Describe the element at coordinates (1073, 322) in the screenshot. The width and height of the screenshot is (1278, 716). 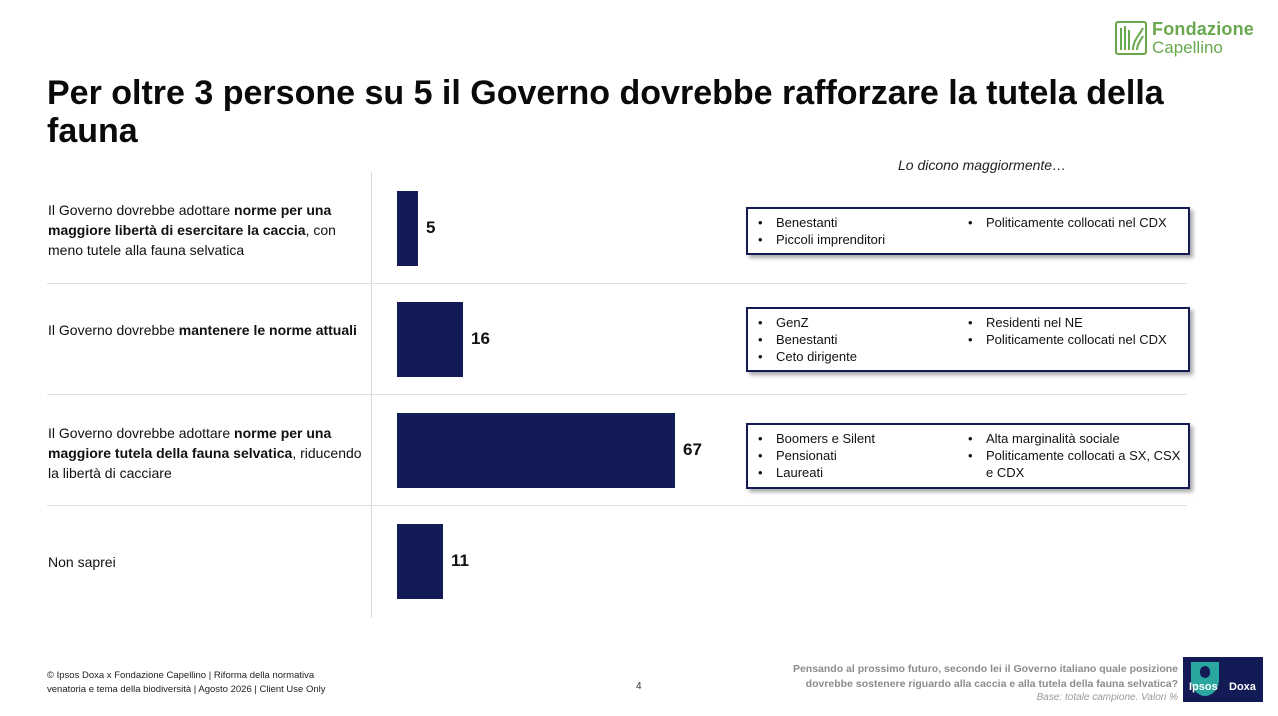
I see `segment-item: Residenti nel NE` at that location.